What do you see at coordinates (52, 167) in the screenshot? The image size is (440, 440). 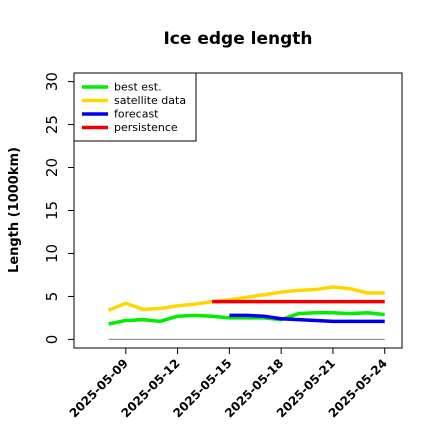 I see `y-tick-label: 20` at bounding box center [52, 167].